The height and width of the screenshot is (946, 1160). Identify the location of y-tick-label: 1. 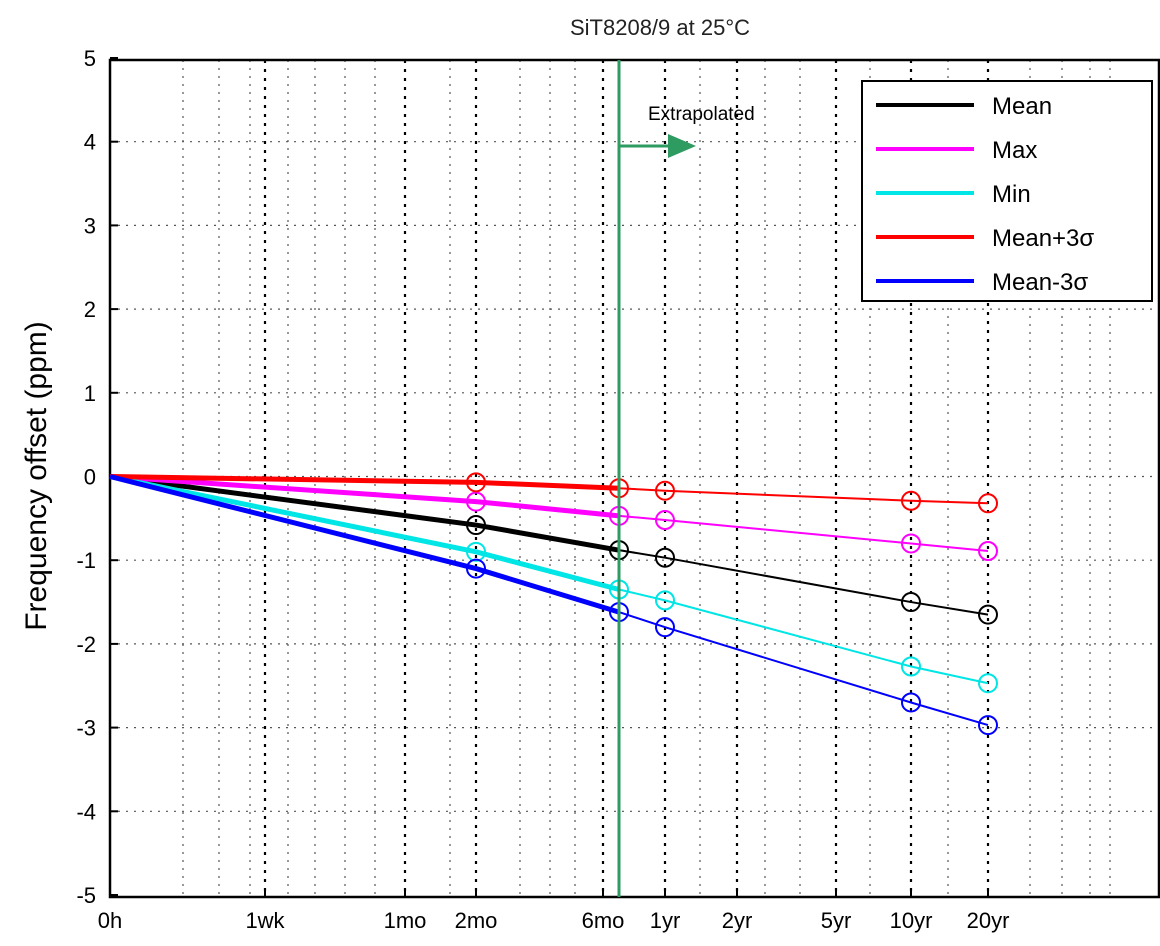
(90, 393).